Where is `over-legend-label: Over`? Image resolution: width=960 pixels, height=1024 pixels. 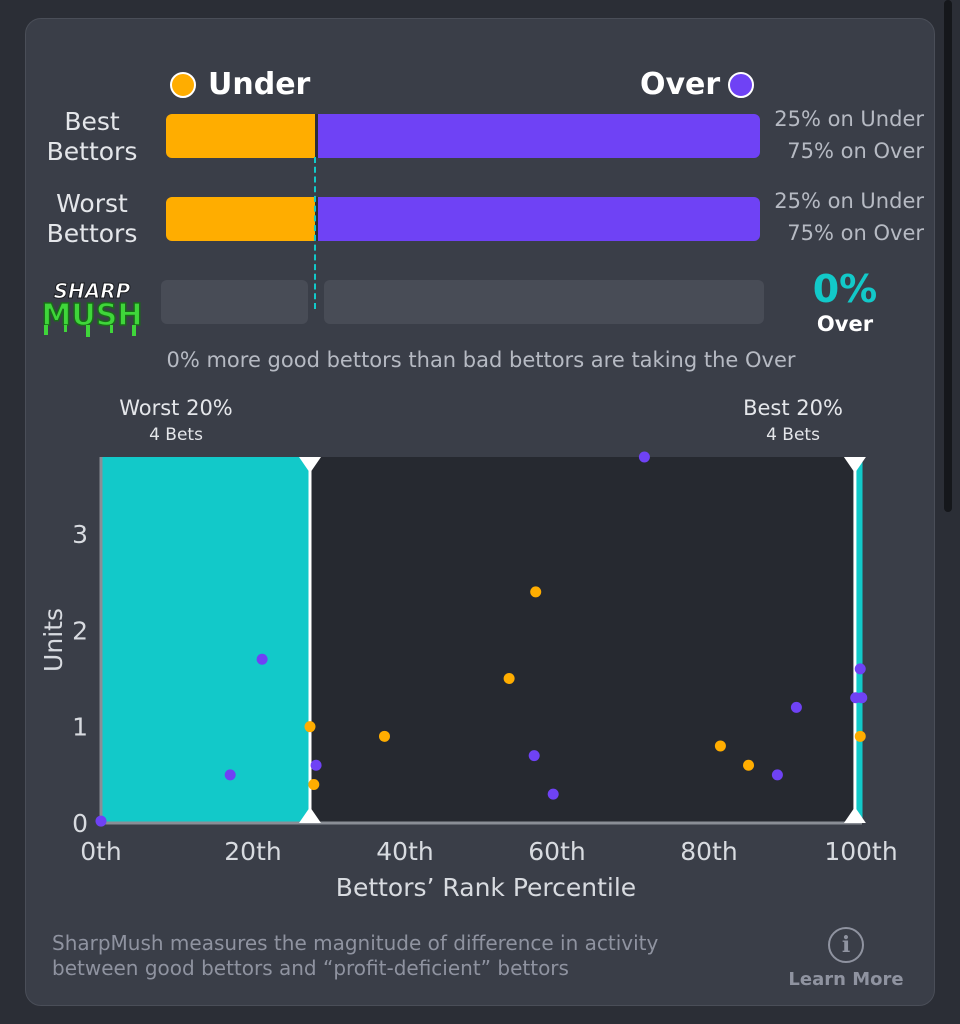
over-legend-label: Over is located at coordinates (680, 84).